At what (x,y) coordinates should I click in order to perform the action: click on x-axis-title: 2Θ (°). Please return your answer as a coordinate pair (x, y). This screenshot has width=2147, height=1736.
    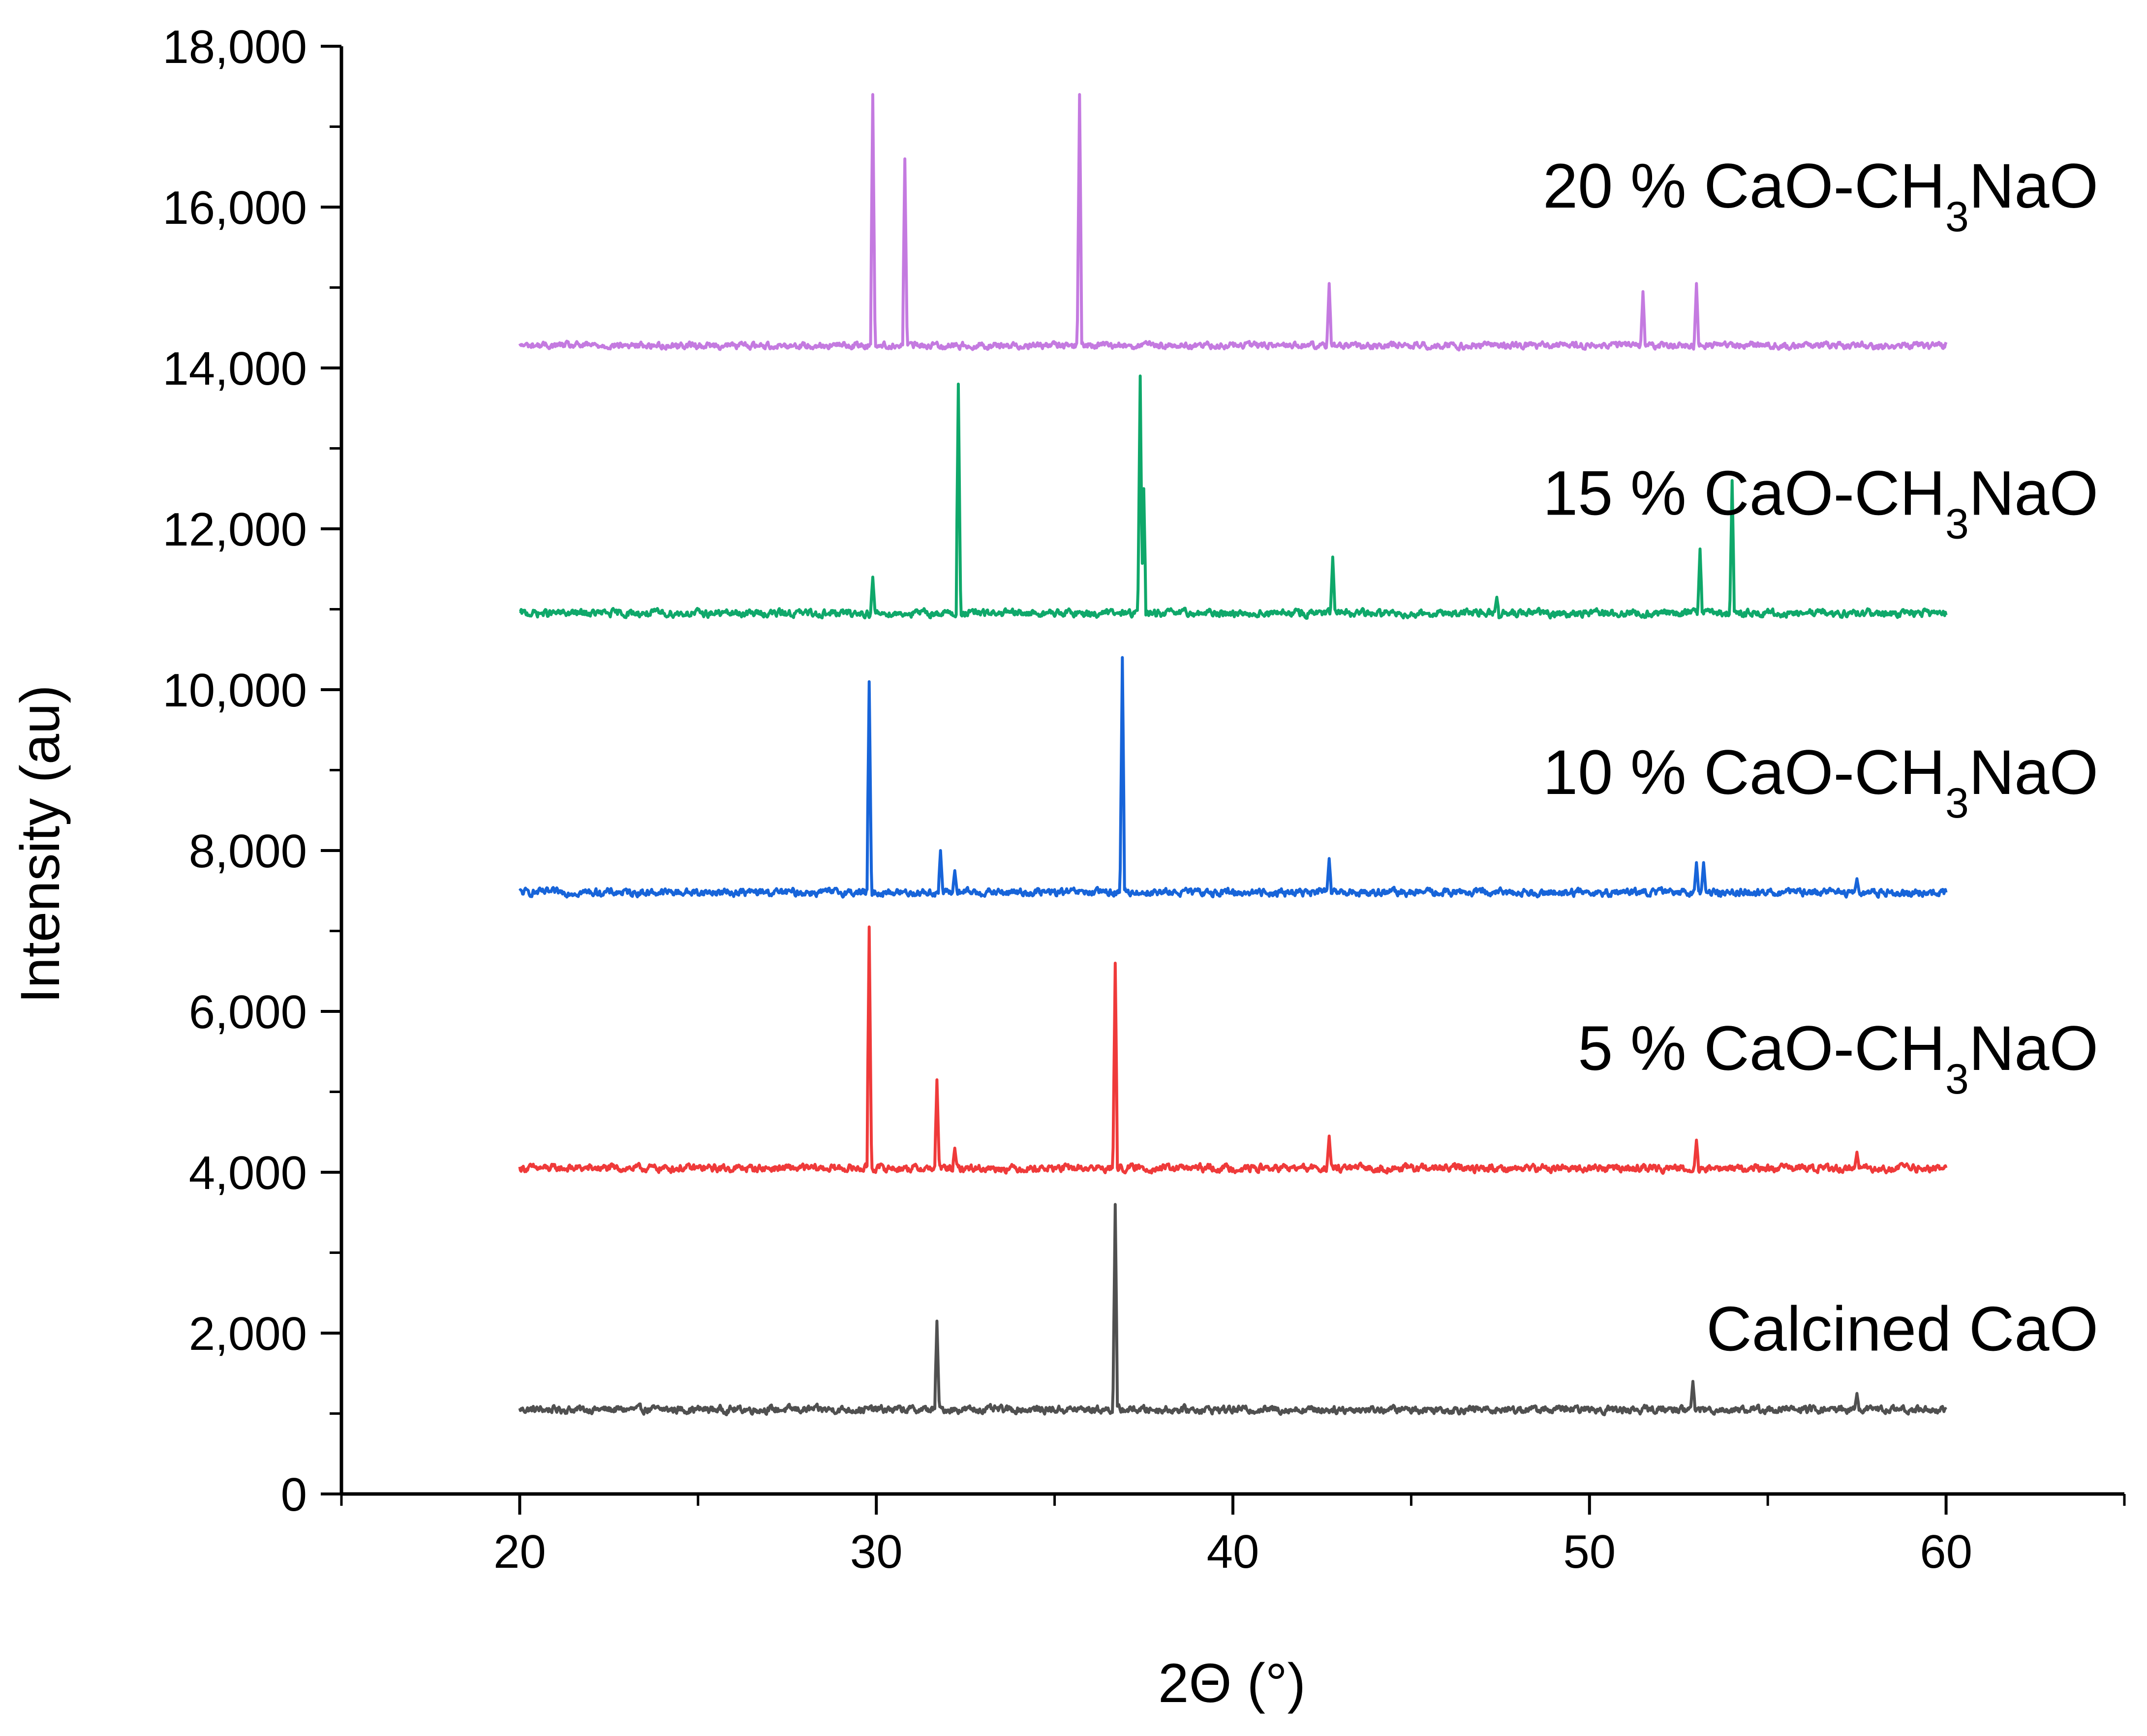
    Looking at the image, I should click on (1232, 1683).